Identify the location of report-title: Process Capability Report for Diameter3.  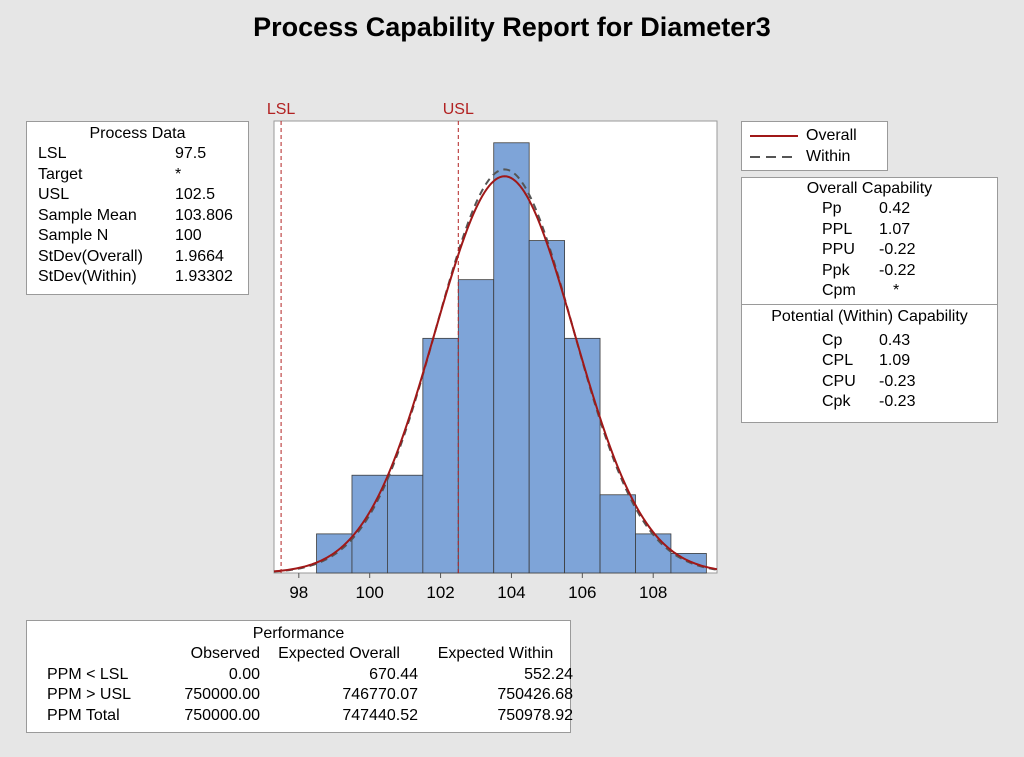
(512, 27).